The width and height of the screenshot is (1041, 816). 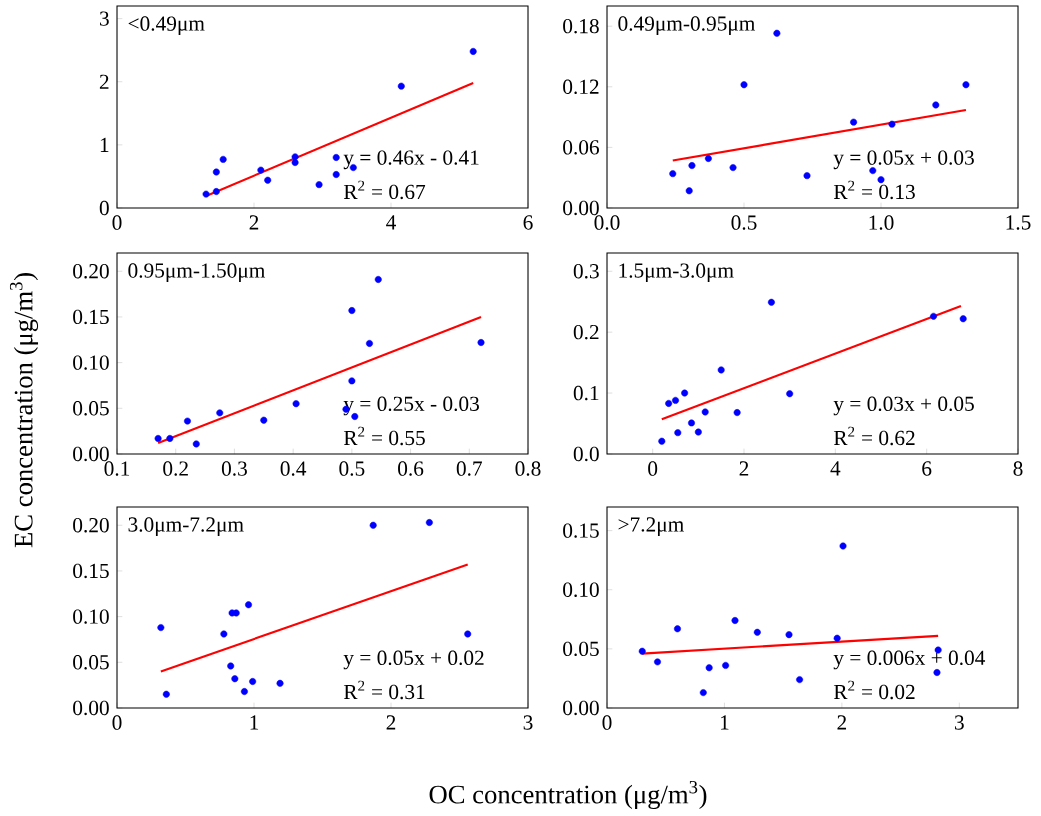 What do you see at coordinates (91, 317) in the screenshot?
I see `y-tick-label: 0.15` at bounding box center [91, 317].